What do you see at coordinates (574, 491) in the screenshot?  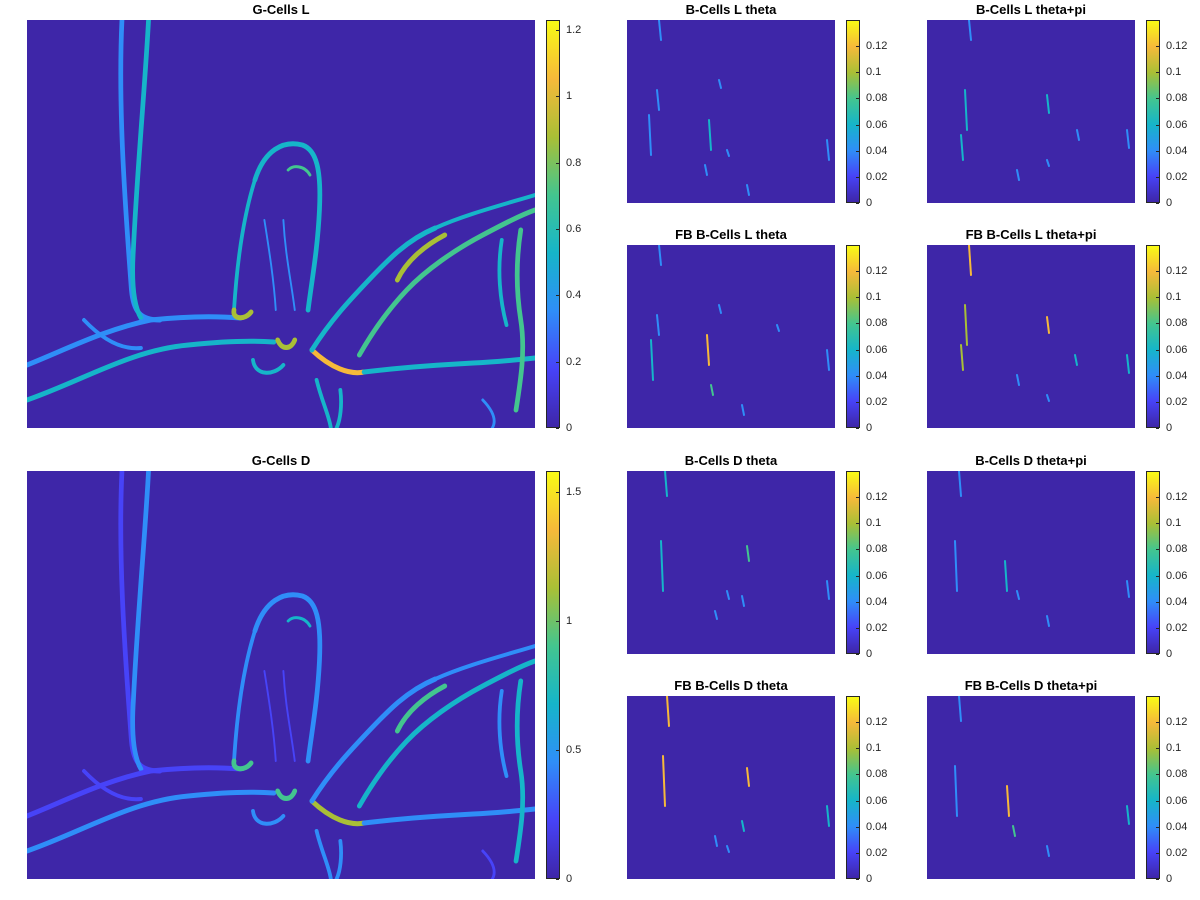 I see `colorbar-tick-label: 1.5` at bounding box center [574, 491].